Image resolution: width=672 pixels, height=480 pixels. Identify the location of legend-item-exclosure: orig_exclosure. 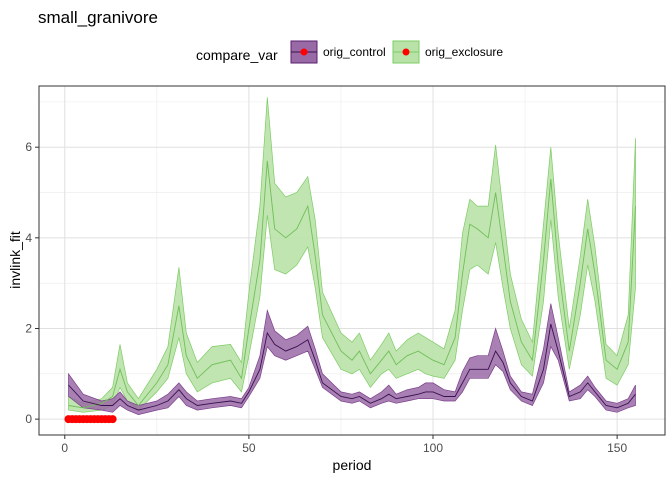
(447, 52).